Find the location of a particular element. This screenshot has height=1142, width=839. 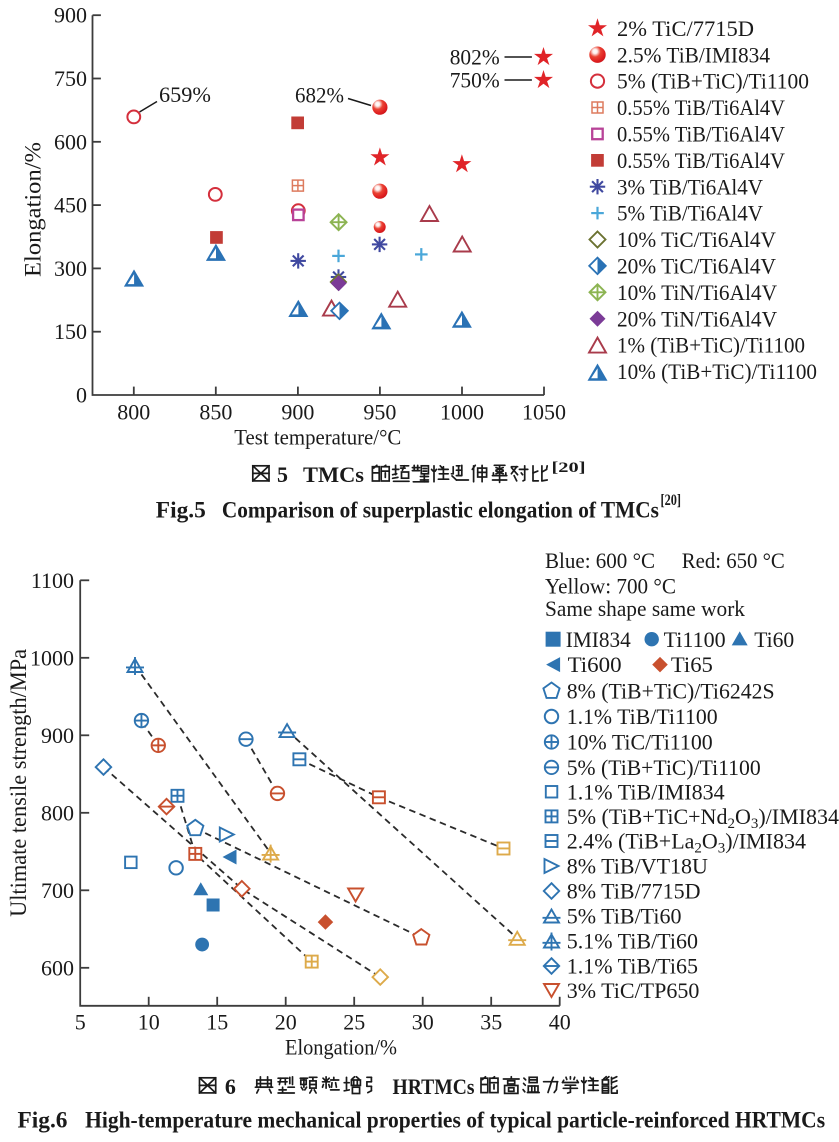

svg-text: 1050 is located at coordinates (544, 412).